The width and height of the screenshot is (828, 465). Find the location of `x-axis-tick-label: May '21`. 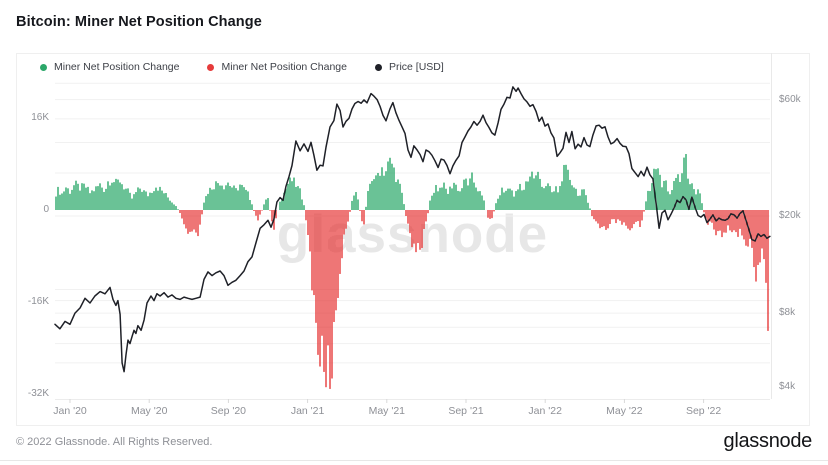

x-axis-tick-label: May '21 is located at coordinates (387, 411).